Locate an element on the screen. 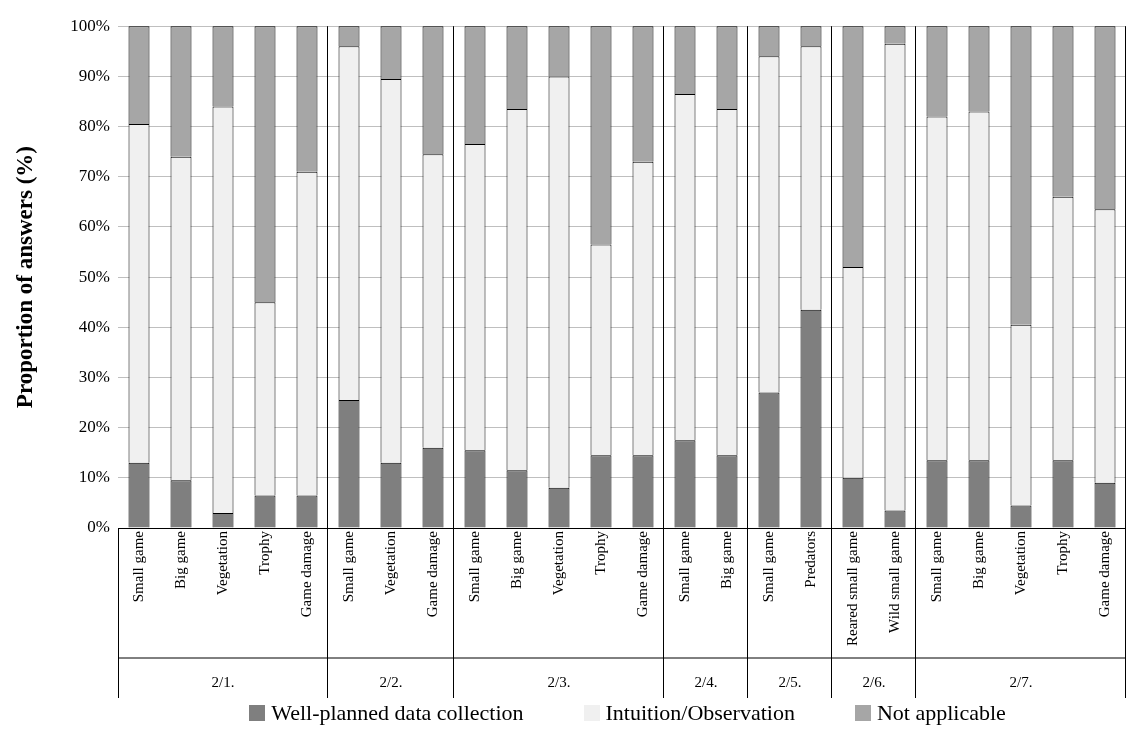 The height and width of the screenshot is (742, 1135). legend-label: Intuition/Observation is located at coordinates (700, 713).